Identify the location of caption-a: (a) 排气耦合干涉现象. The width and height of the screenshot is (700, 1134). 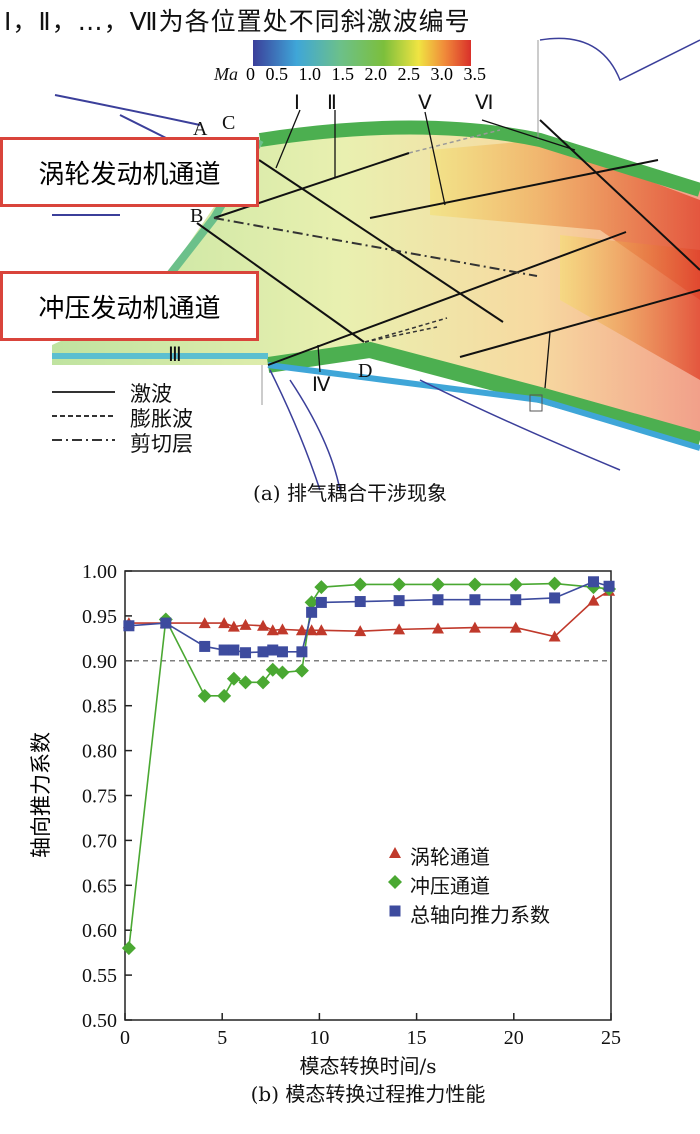
(350, 493).